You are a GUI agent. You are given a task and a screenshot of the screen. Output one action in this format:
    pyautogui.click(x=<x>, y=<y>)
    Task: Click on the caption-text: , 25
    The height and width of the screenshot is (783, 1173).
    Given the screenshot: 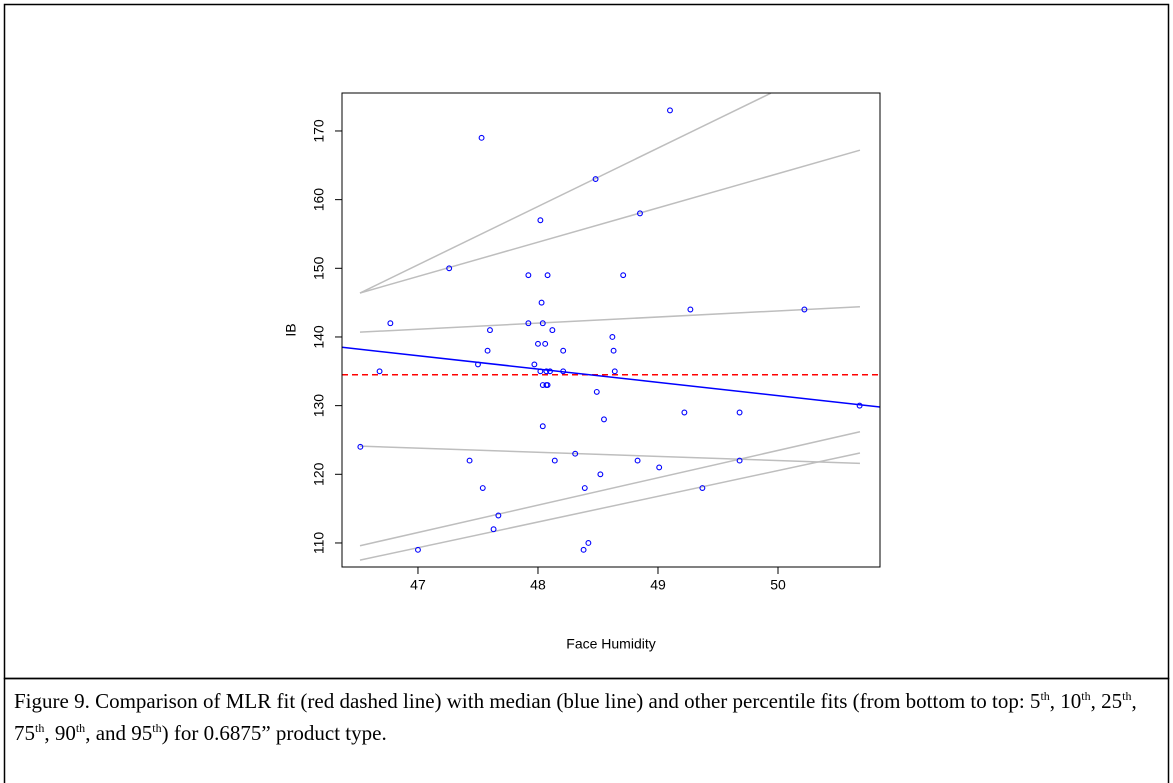 What is the action you would take?
    pyautogui.click(x=1106, y=701)
    